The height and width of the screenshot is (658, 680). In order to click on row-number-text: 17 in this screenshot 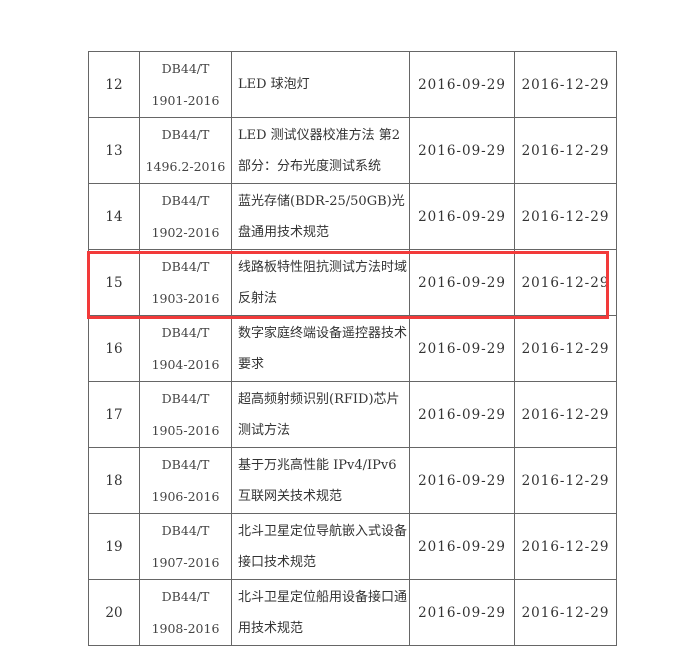, I will do `click(114, 414)`.